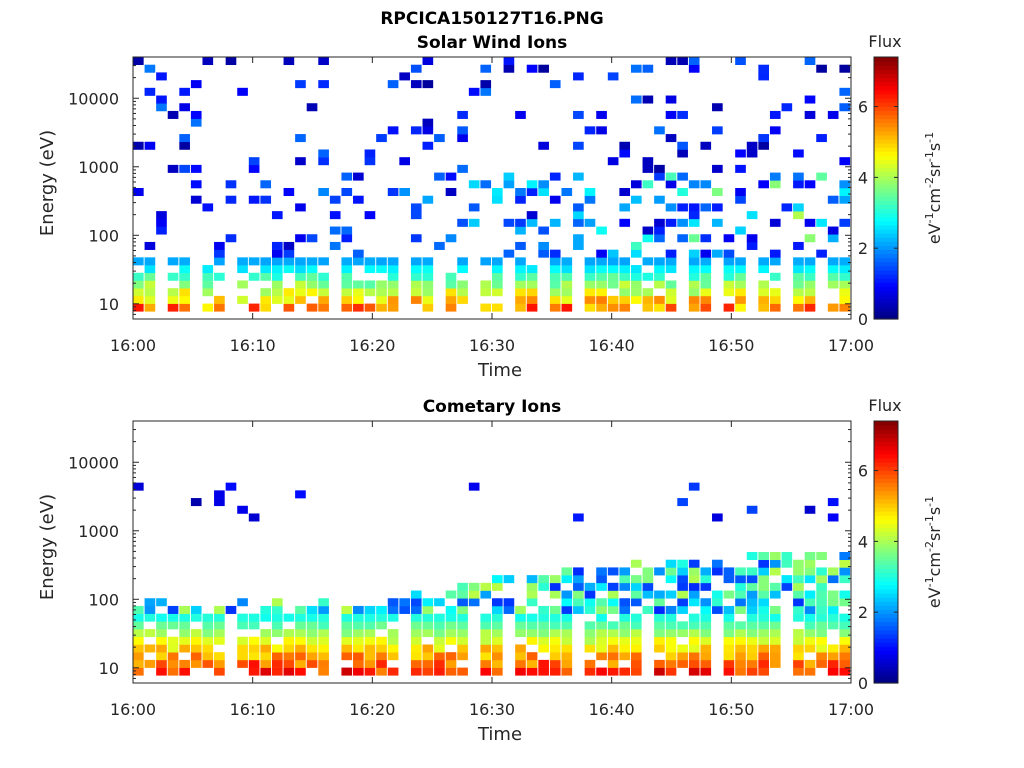  Describe the element at coordinates (47, 183) in the screenshot. I see `y-axis-label: Energy (eV)` at that location.